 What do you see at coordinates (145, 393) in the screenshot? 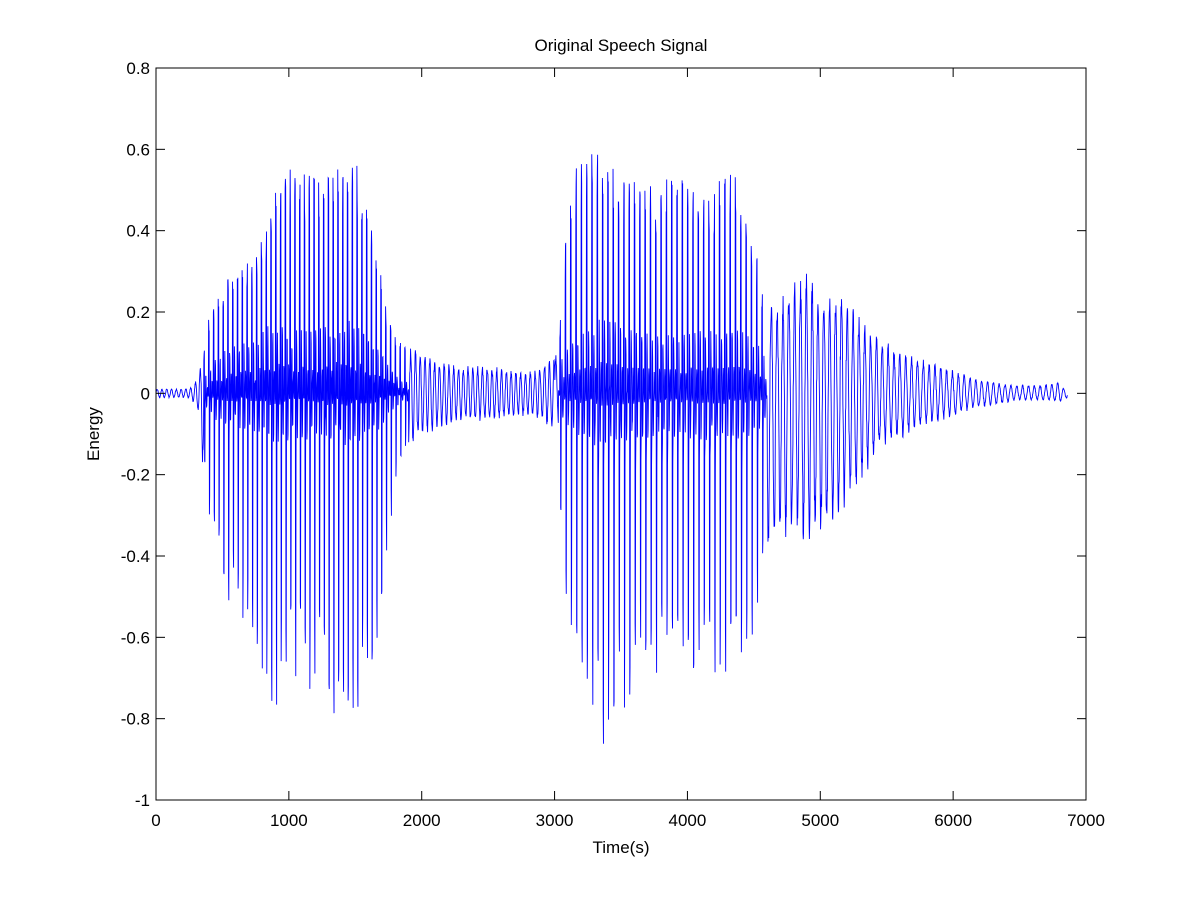
I see `y-tick-label: 0` at bounding box center [145, 393].